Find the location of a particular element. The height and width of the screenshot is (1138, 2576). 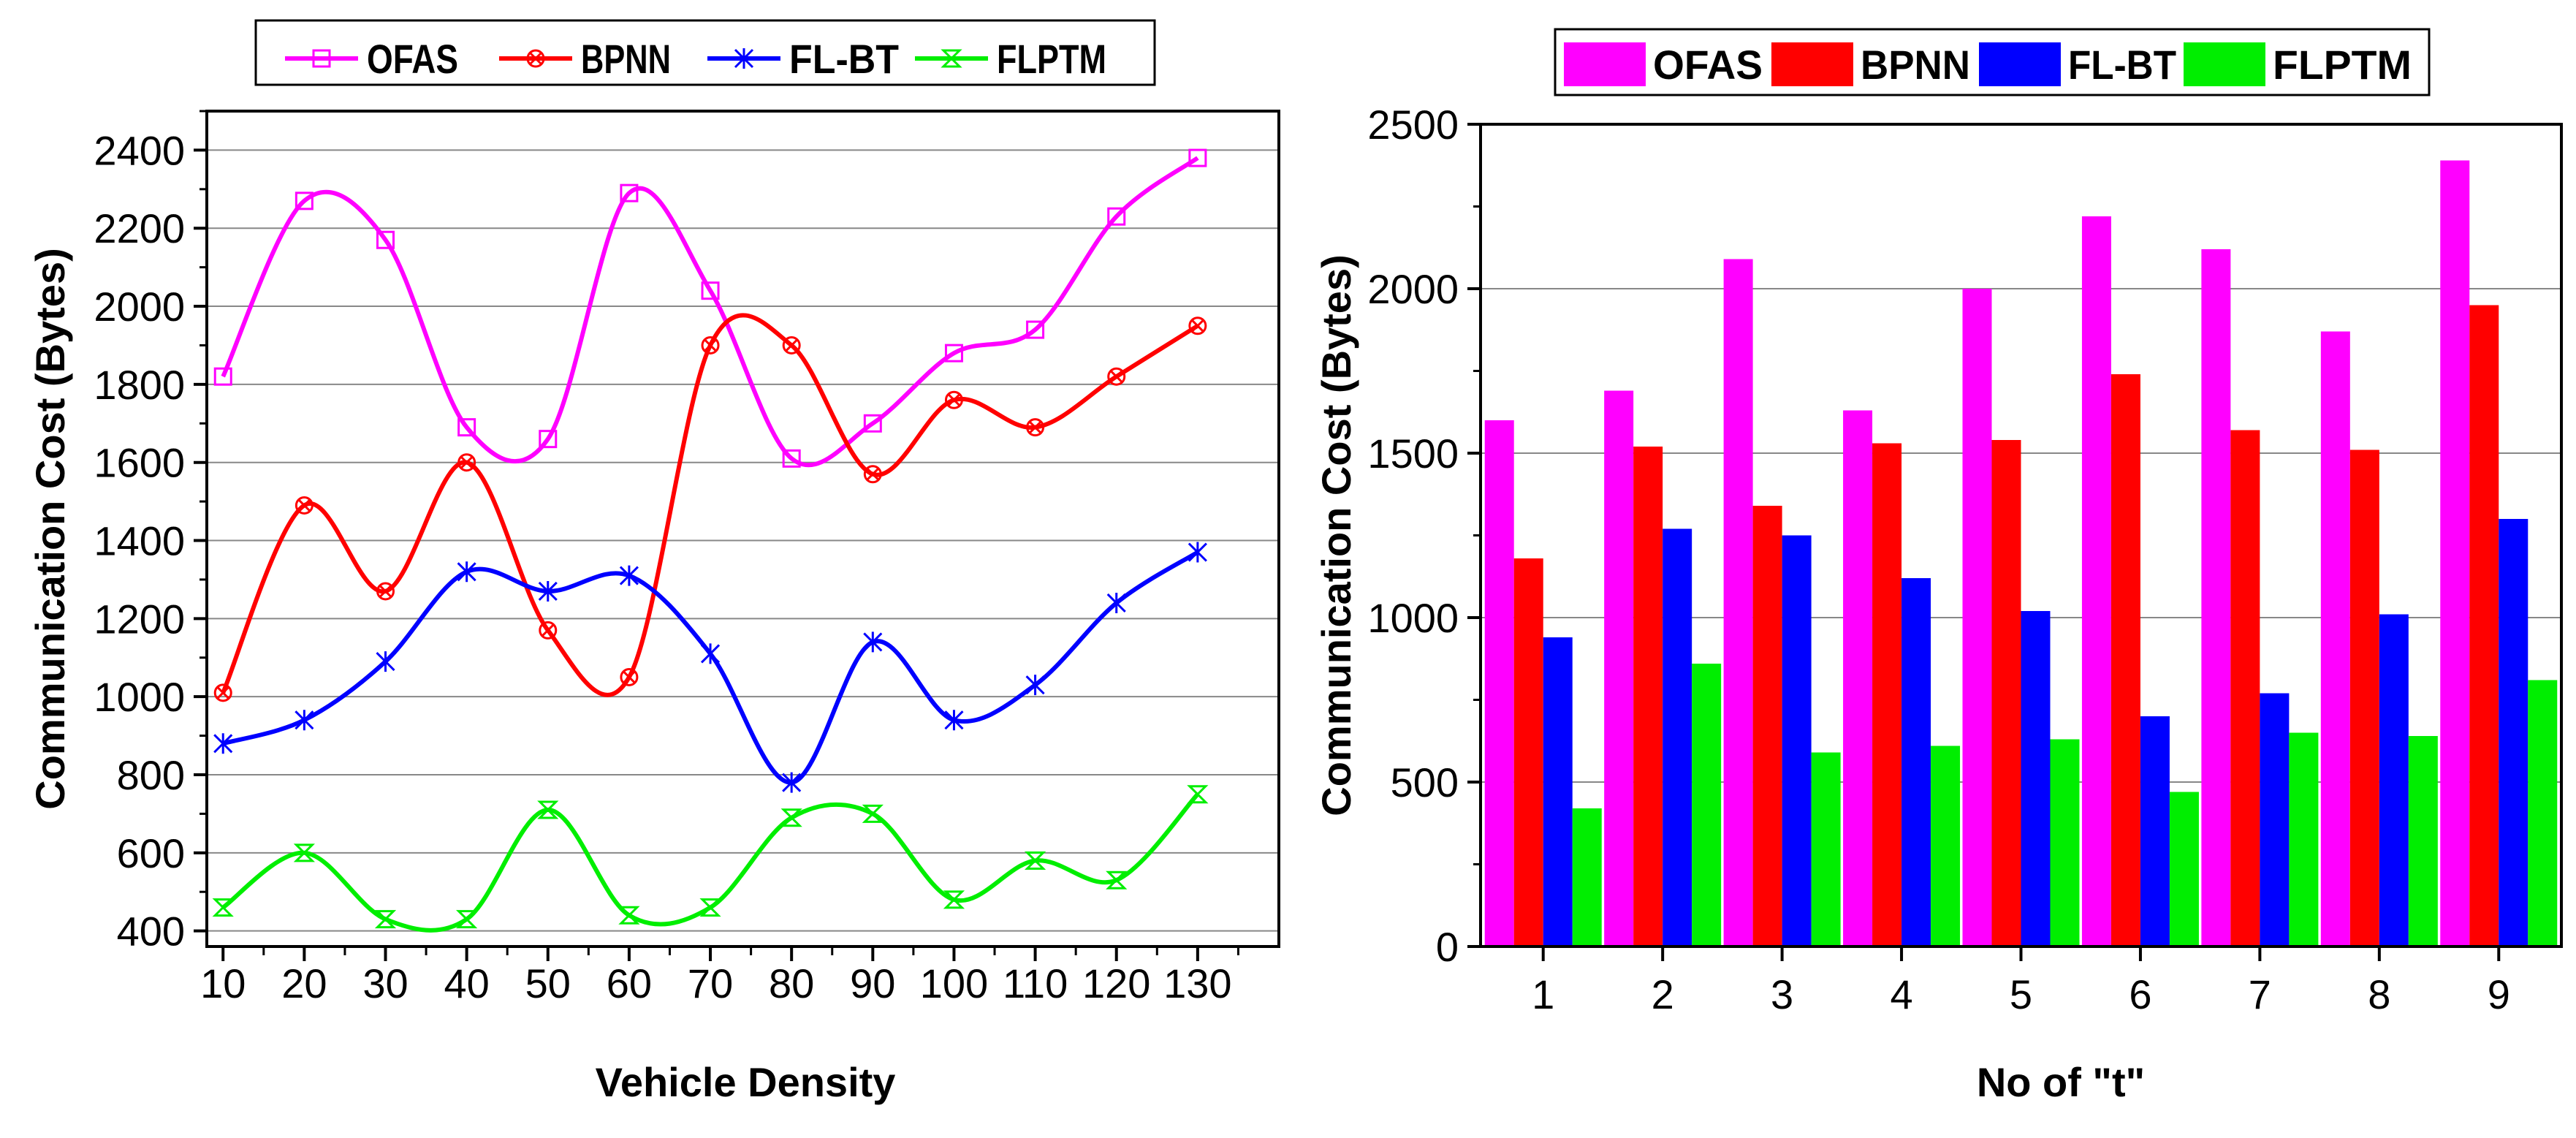

point-bpnn-110-ring is located at coordinates (1035, 427).